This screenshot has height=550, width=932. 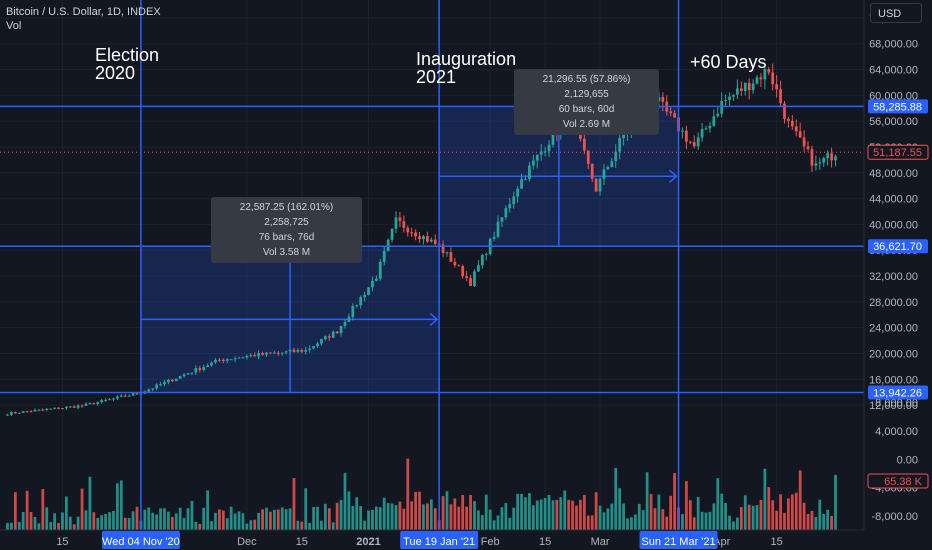 I want to click on volume-tick-label: -8,000.00, so click(x=895, y=517).